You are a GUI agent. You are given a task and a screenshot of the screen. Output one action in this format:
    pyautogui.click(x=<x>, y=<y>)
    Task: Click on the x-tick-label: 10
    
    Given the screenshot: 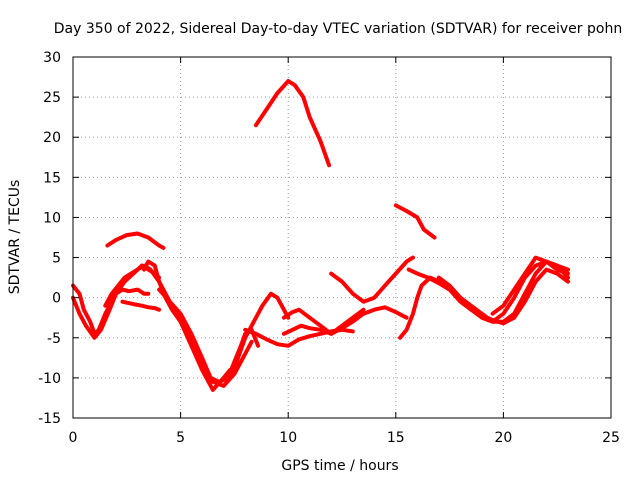 What is the action you would take?
    pyautogui.click(x=288, y=438)
    